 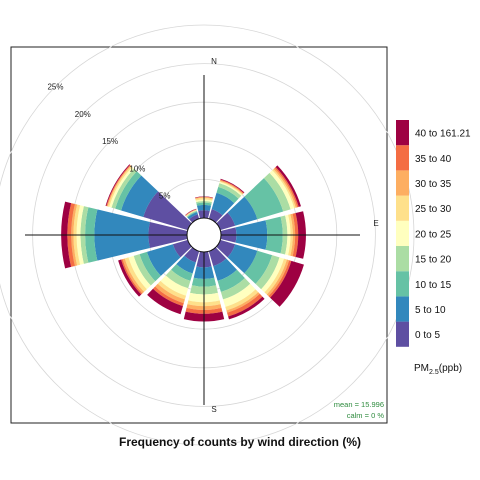 I want to click on calm-stat: calm = 0 %, so click(x=366, y=415).